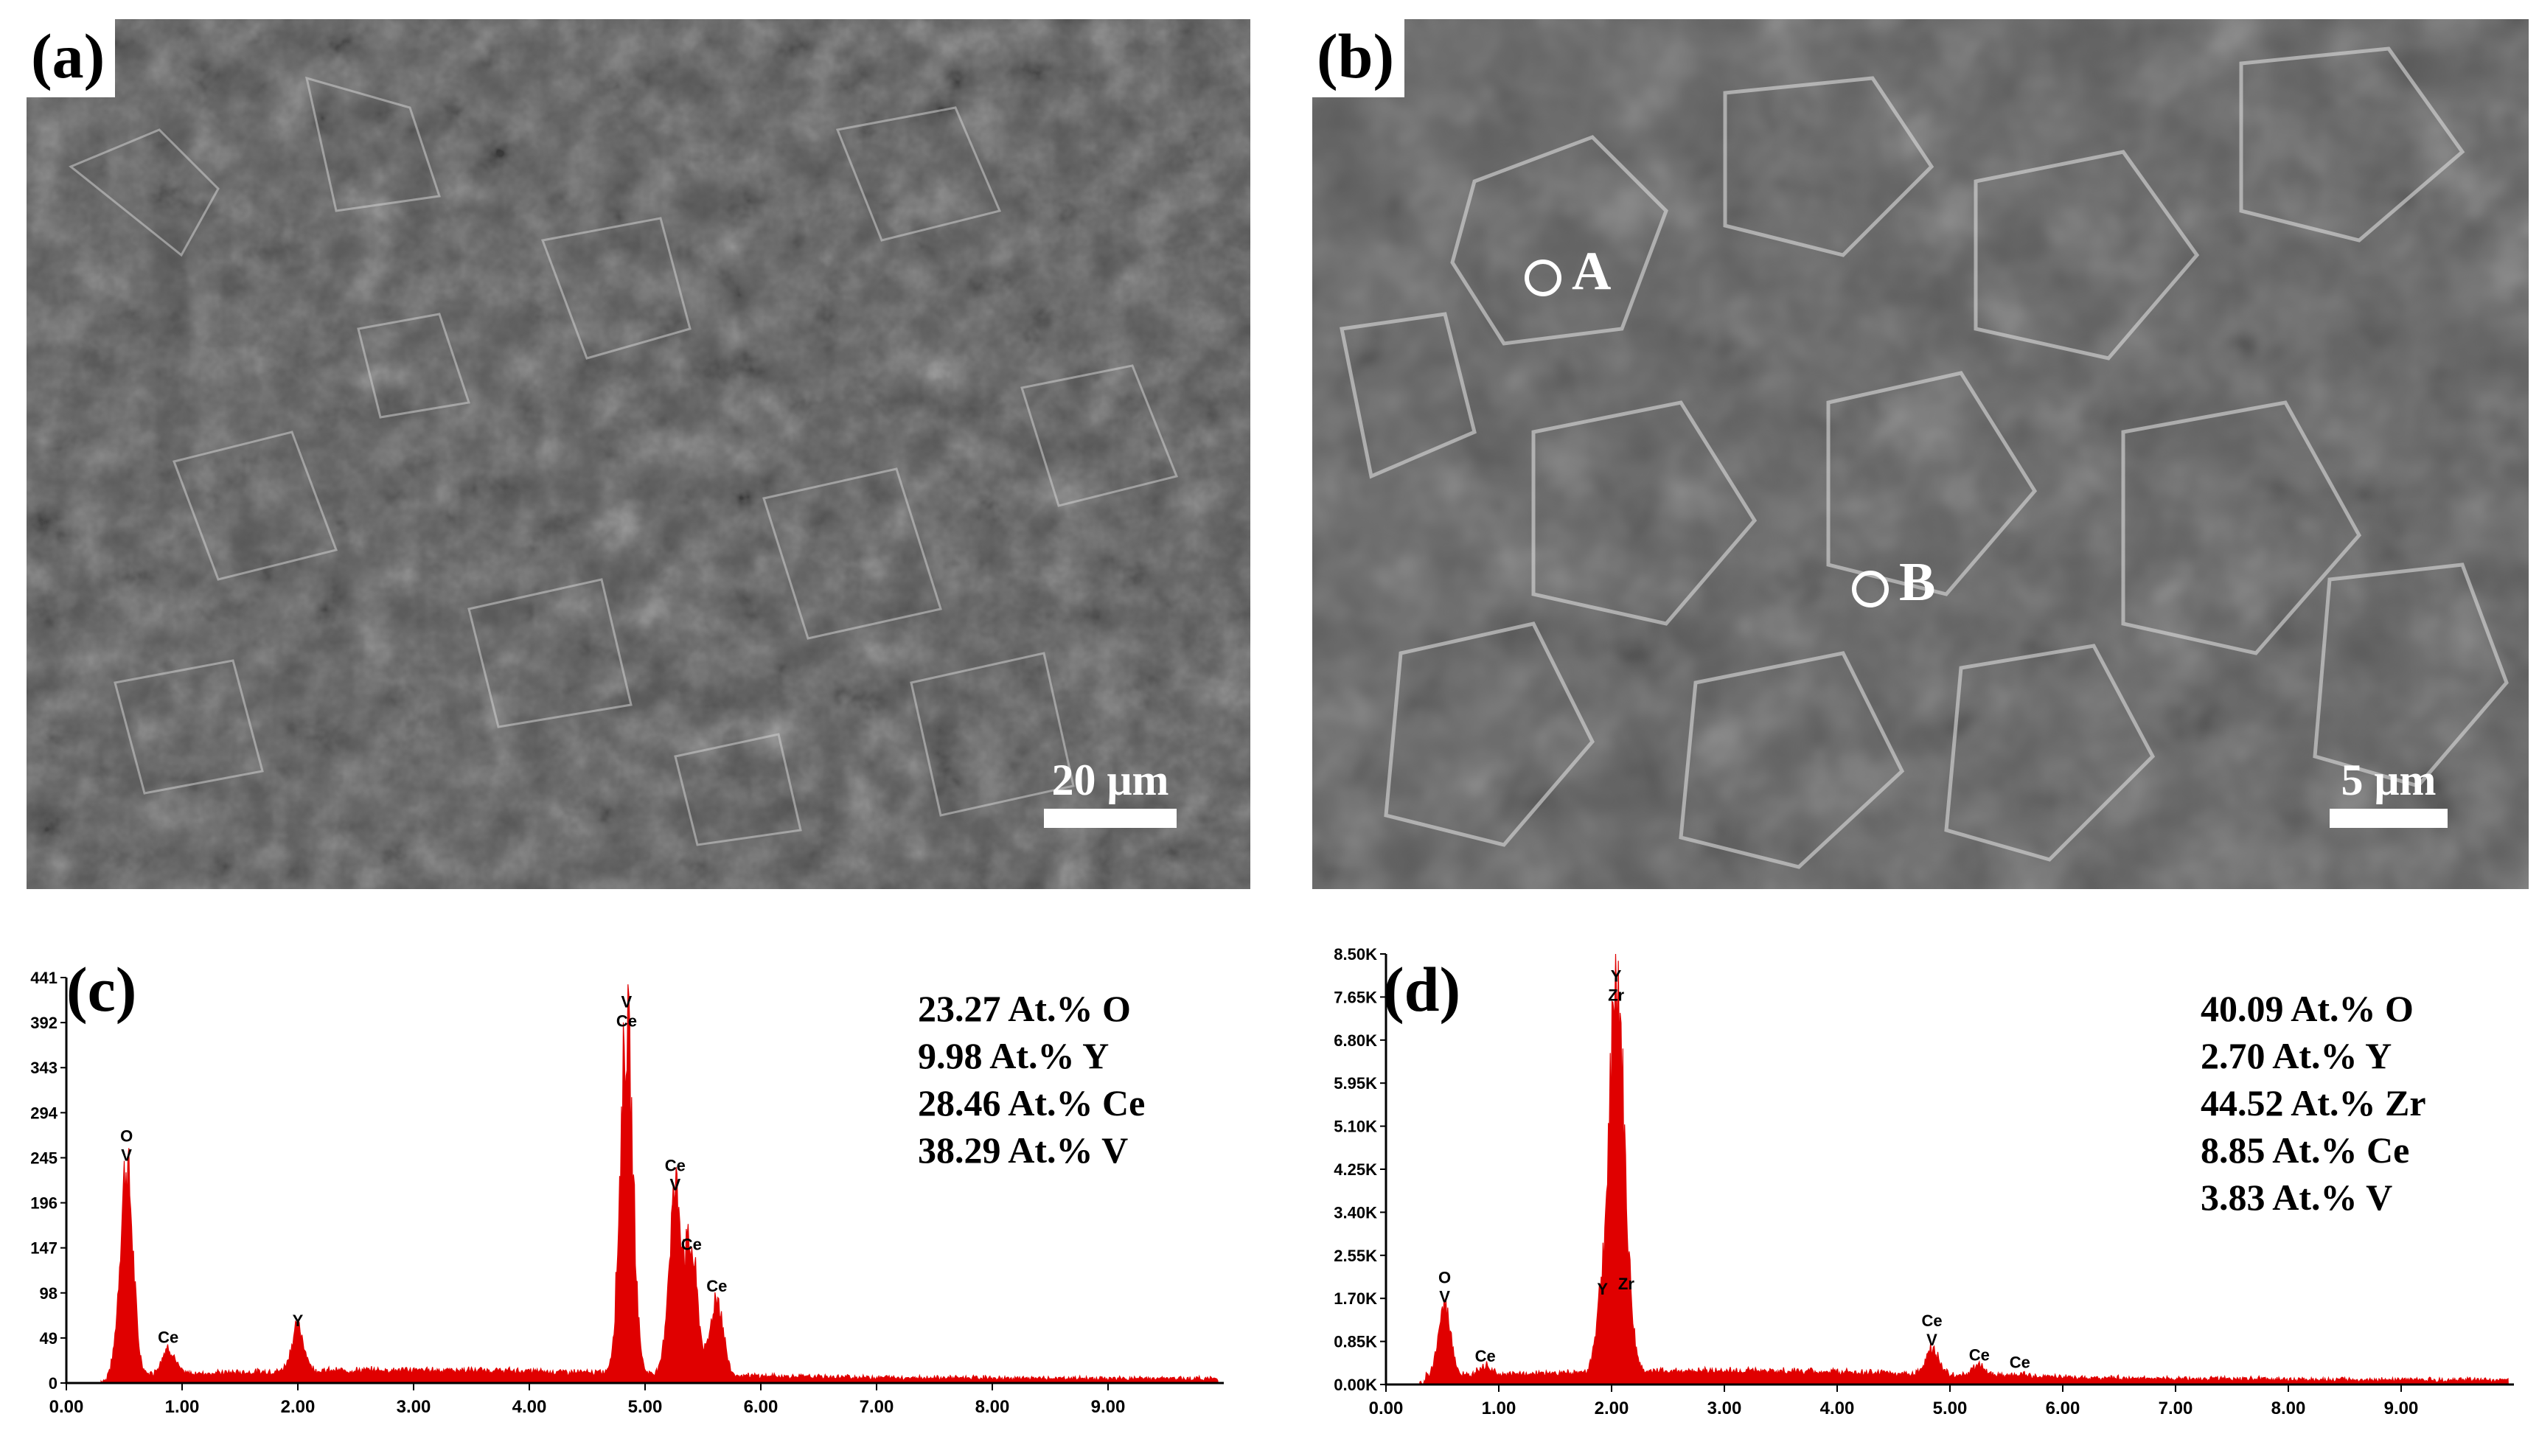  I want to click on composition-line: 8.85 At.% Ce, so click(2305, 1150).